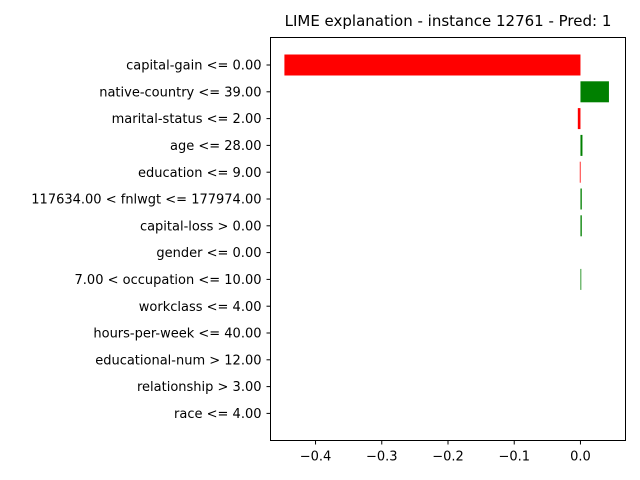 This screenshot has height=480, width=640. I want to click on xtick-label-4: 0.0, so click(580, 457).